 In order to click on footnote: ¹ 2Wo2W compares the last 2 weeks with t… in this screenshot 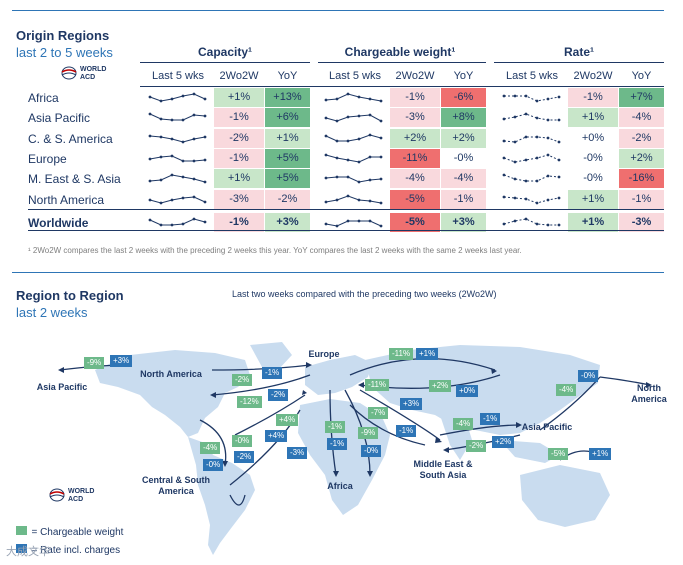, I will do `click(275, 250)`.